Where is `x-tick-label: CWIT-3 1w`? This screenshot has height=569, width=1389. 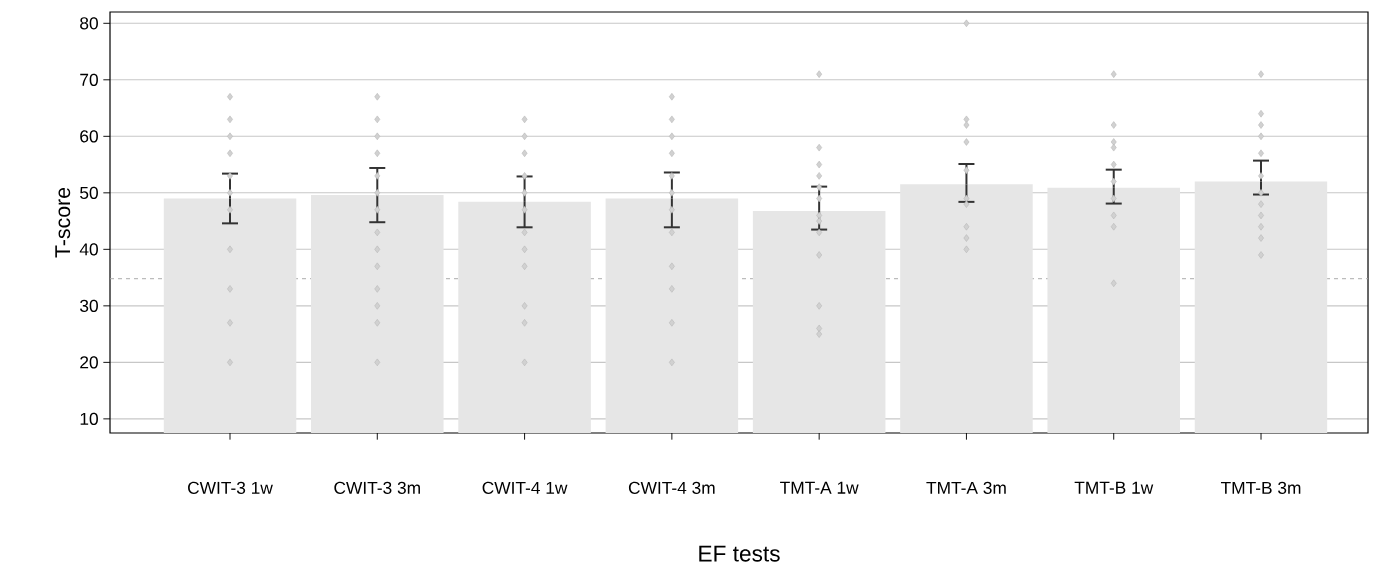
x-tick-label: CWIT-3 1w is located at coordinates (230, 487).